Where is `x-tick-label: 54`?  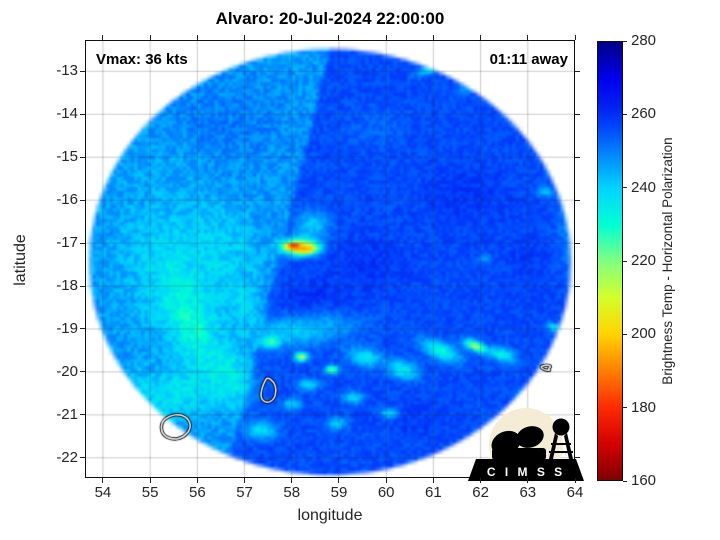 x-tick-label: 54 is located at coordinates (103, 492).